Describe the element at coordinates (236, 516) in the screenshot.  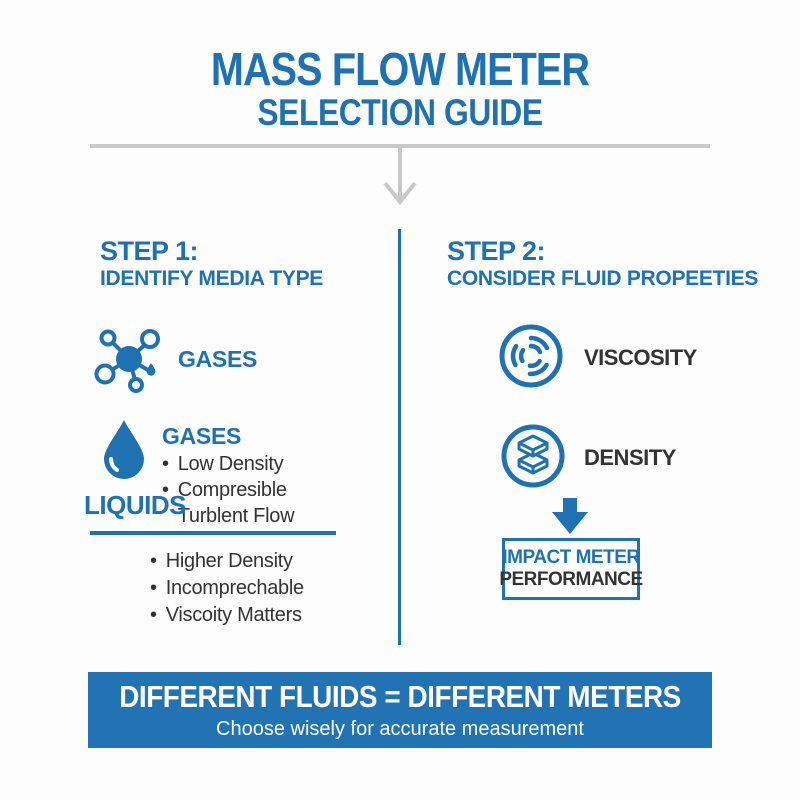
I see `list-item: Turblent Flow` at that location.